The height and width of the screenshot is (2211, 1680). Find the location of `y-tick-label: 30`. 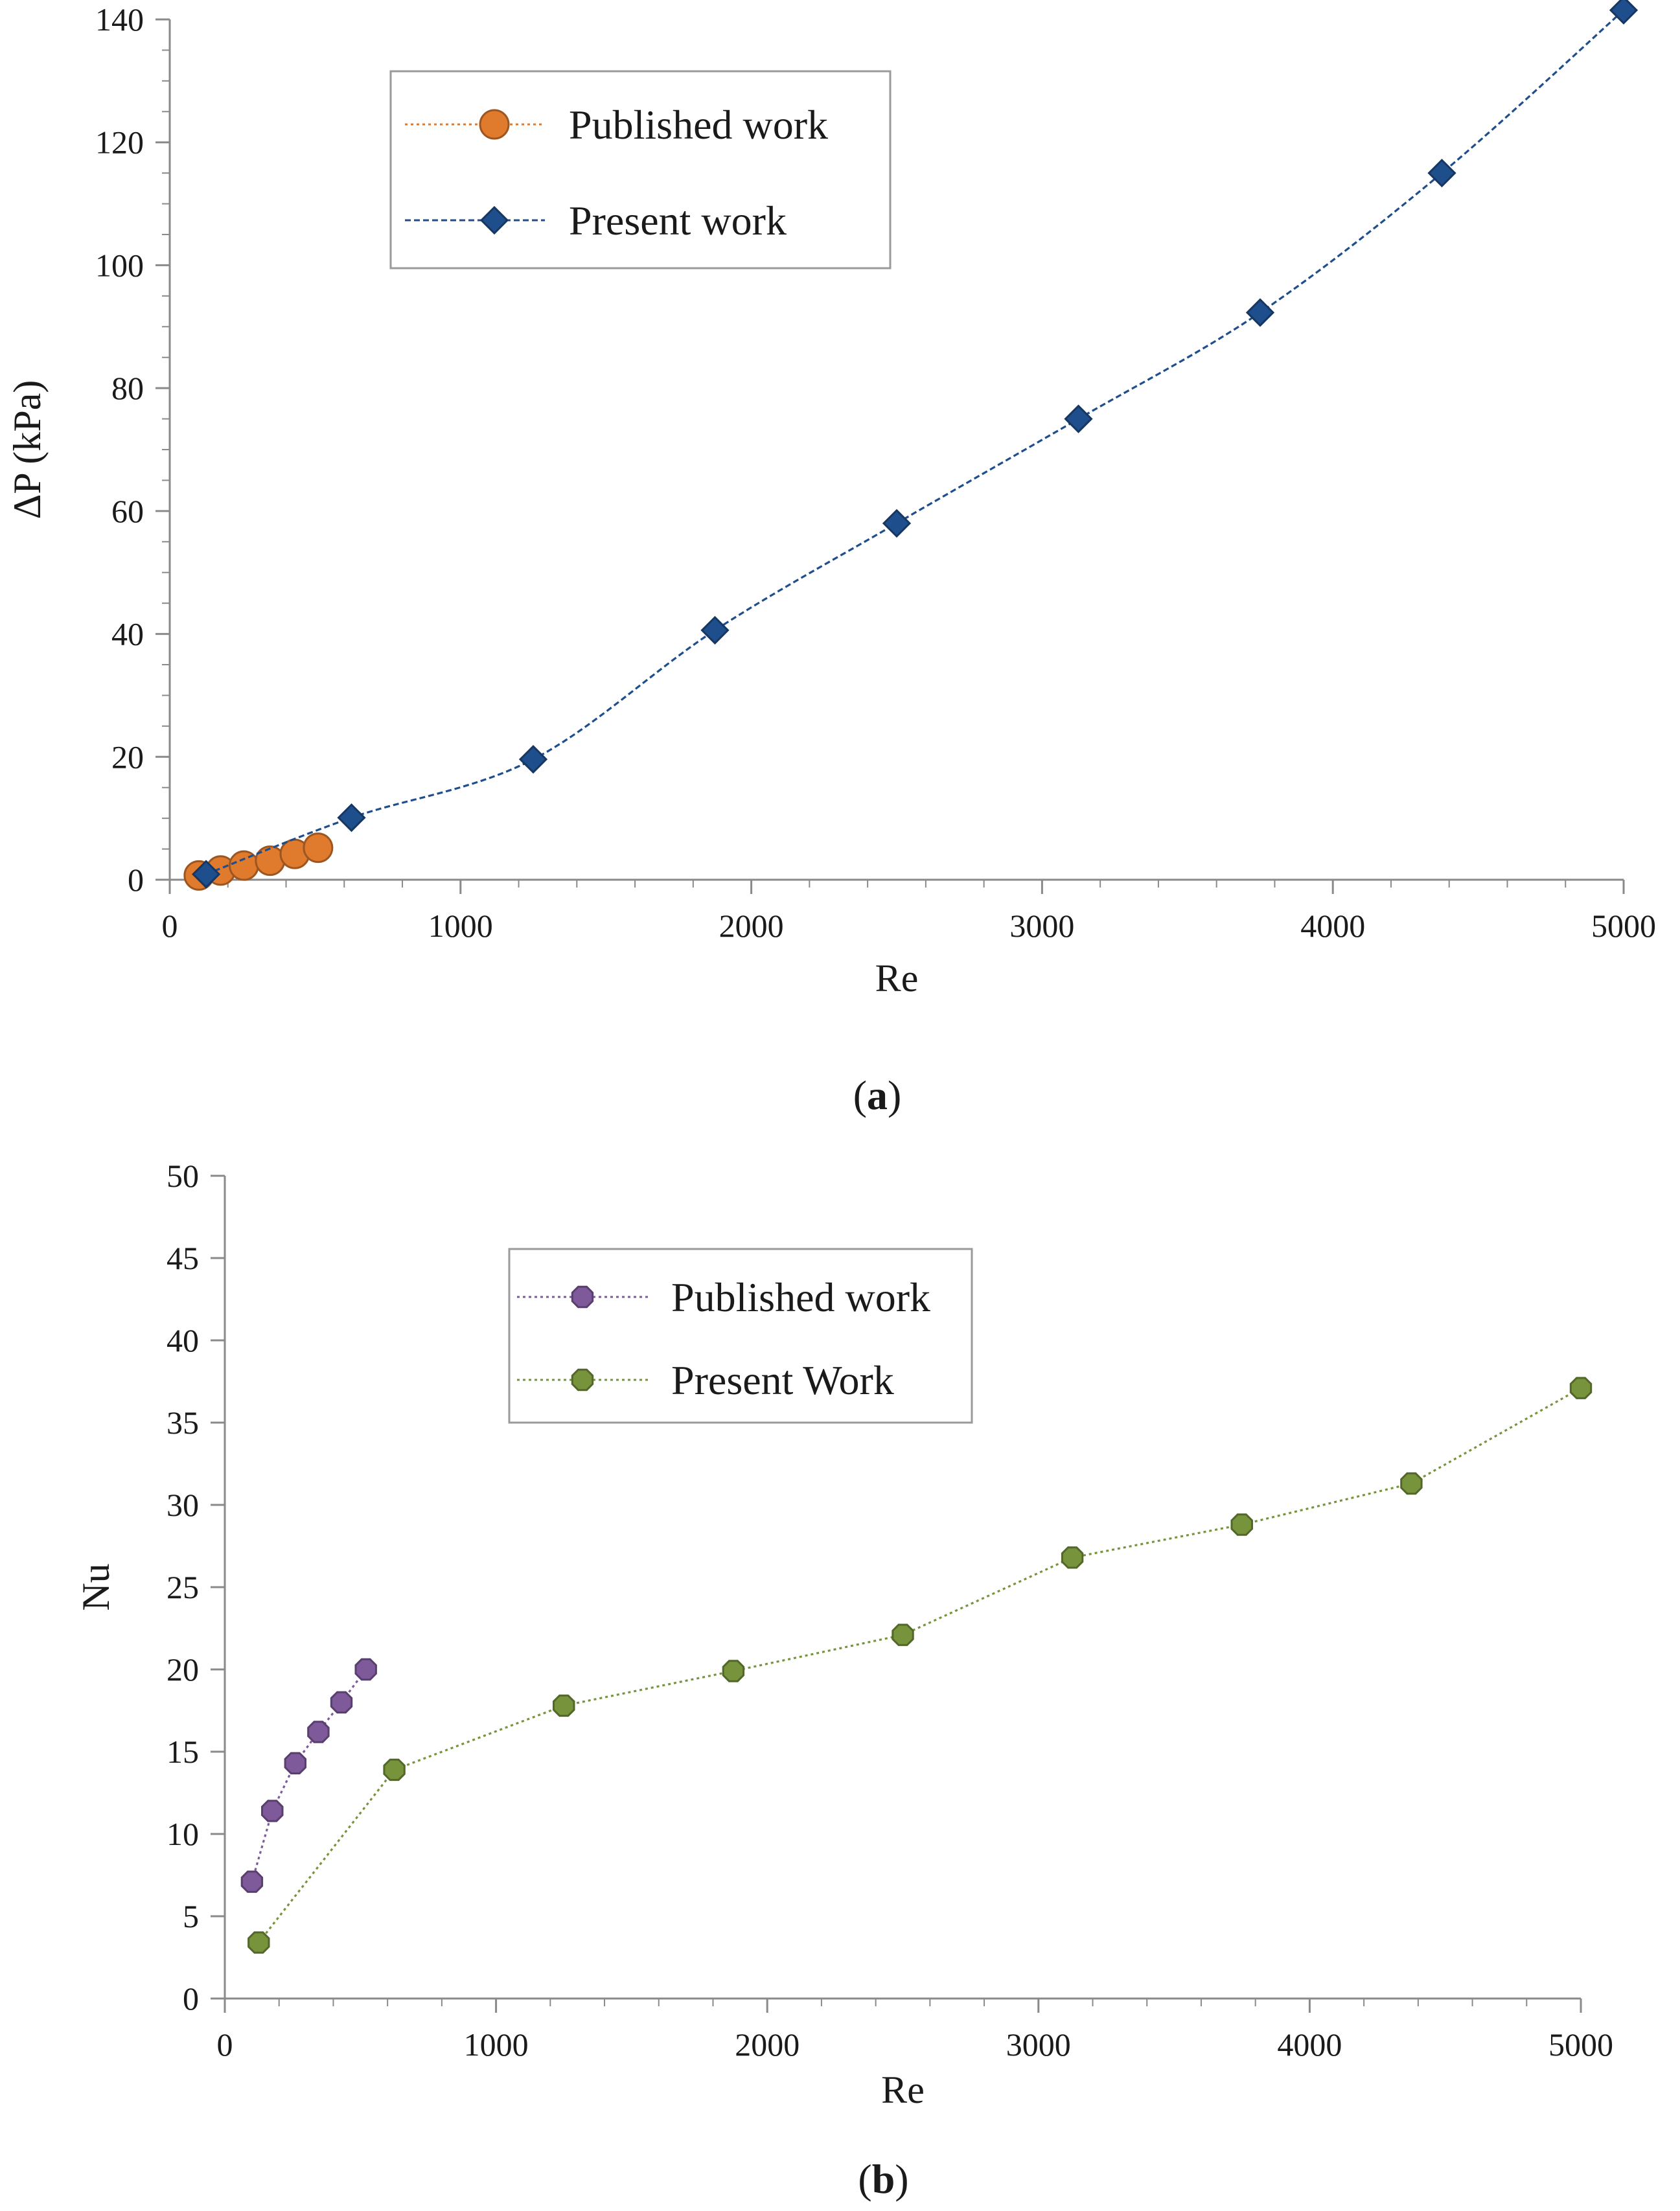

y-tick-label: 30 is located at coordinates (183, 1505).